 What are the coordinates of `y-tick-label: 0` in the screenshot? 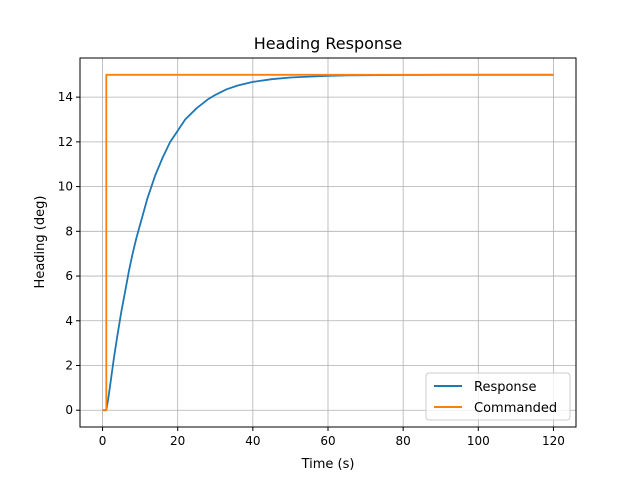 It's located at (69, 410).